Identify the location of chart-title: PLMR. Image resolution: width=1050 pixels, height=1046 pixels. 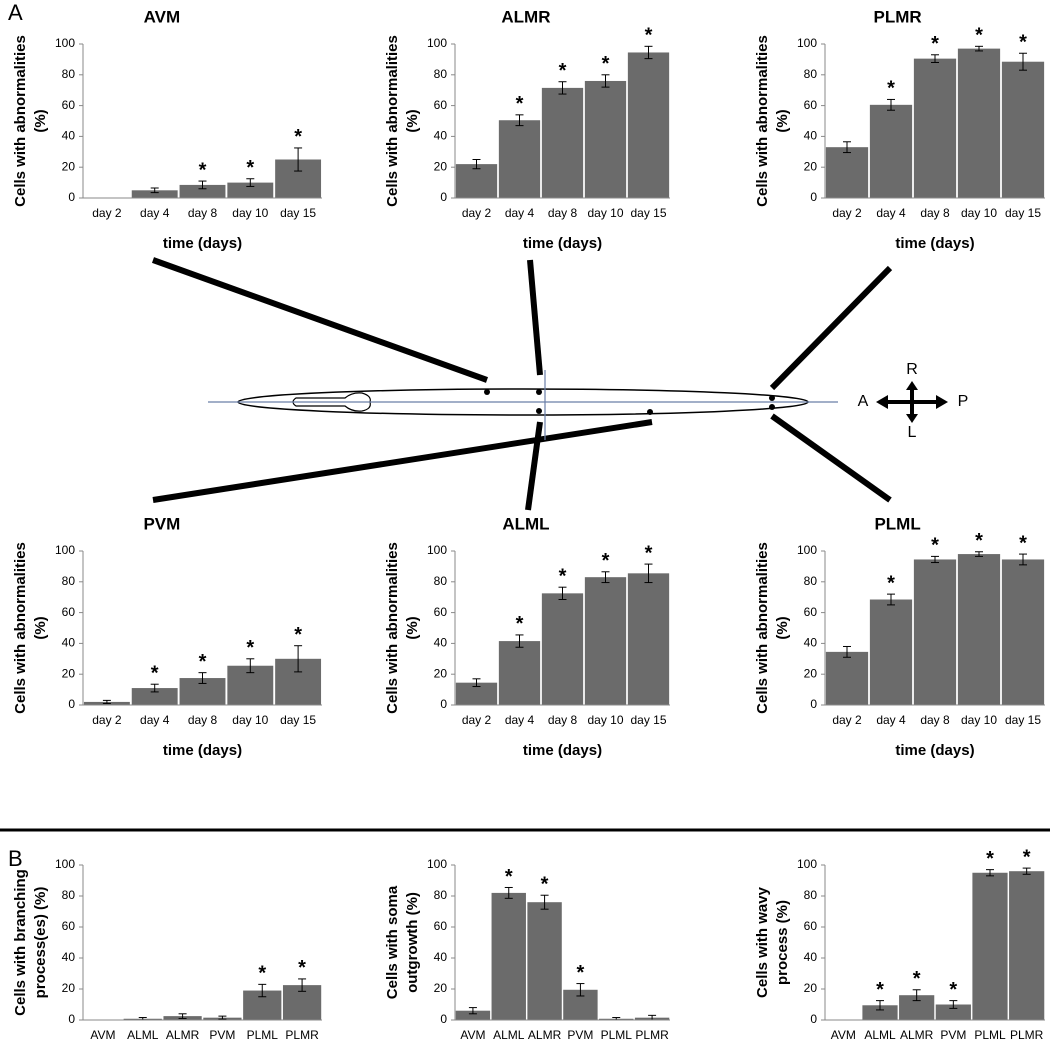
(898, 16).